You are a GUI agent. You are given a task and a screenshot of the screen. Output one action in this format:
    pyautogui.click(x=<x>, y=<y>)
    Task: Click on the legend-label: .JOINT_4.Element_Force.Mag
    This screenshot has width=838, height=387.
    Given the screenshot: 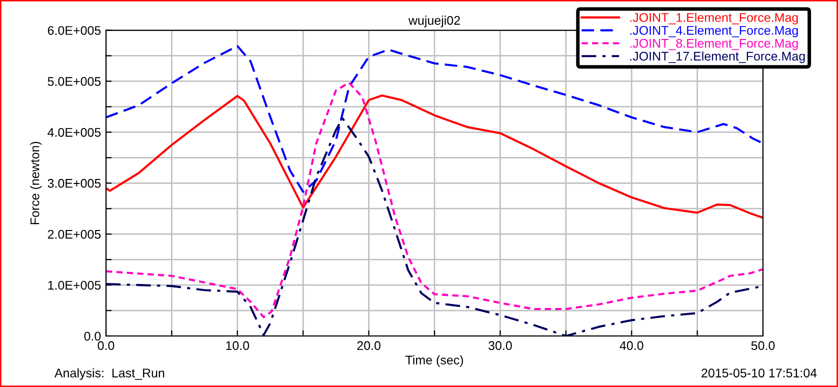 What is the action you would take?
    pyautogui.click(x=714, y=32)
    